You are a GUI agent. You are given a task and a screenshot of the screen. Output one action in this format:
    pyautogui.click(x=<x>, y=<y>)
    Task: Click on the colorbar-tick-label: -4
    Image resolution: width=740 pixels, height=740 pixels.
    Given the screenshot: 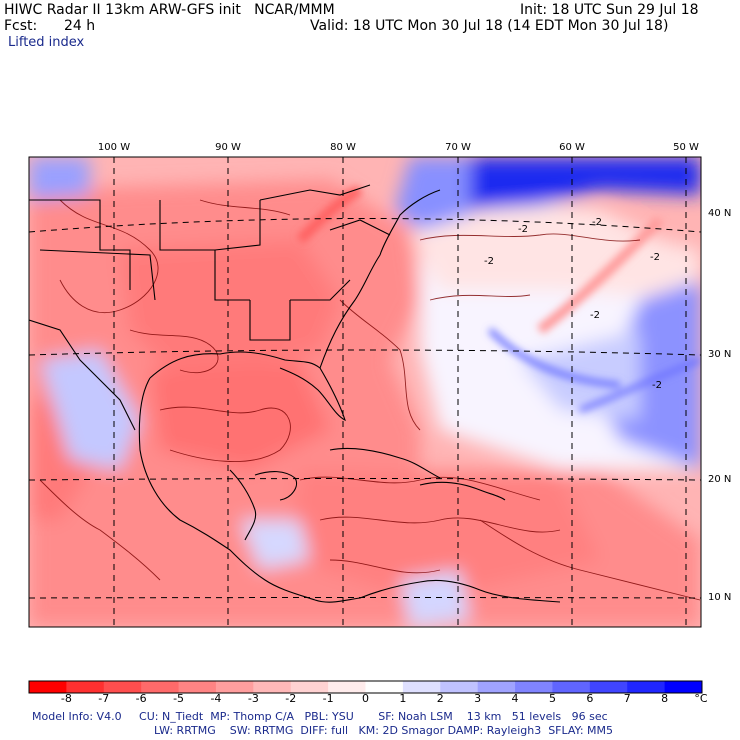 What is the action you would take?
    pyautogui.click(x=216, y=698)
    